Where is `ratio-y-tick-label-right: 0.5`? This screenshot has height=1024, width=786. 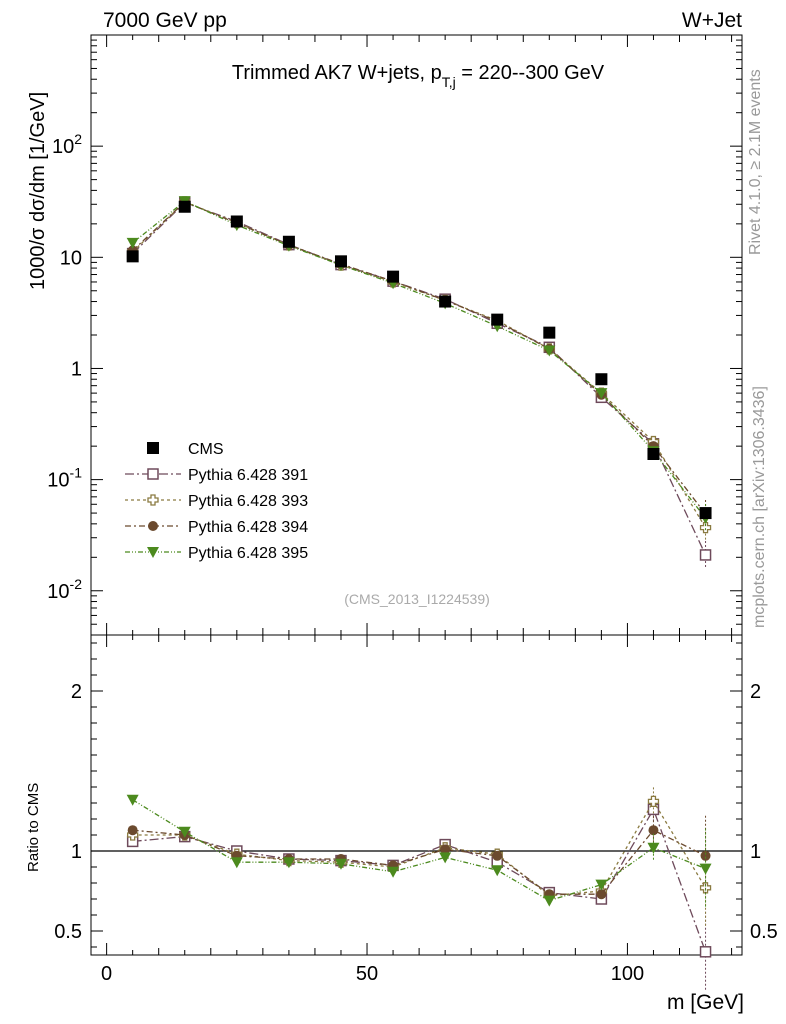
ratio-y-tick-label-right: 0.5 is located at coordinates (764, 932).